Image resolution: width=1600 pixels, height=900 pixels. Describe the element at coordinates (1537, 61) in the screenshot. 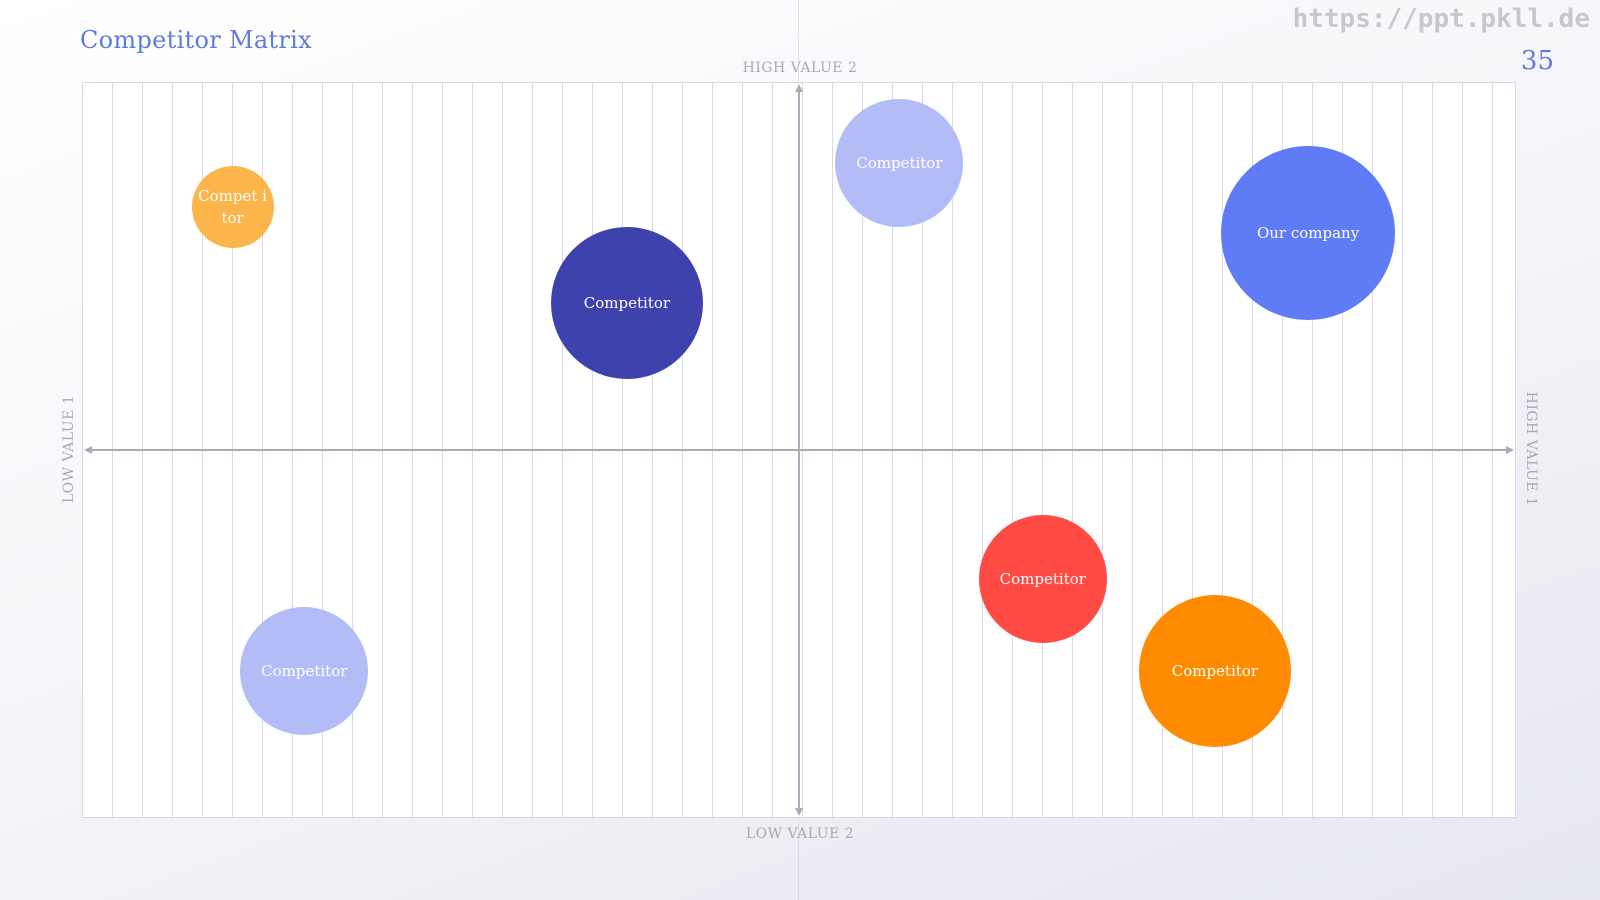

I see `page-number: 35` at that location.